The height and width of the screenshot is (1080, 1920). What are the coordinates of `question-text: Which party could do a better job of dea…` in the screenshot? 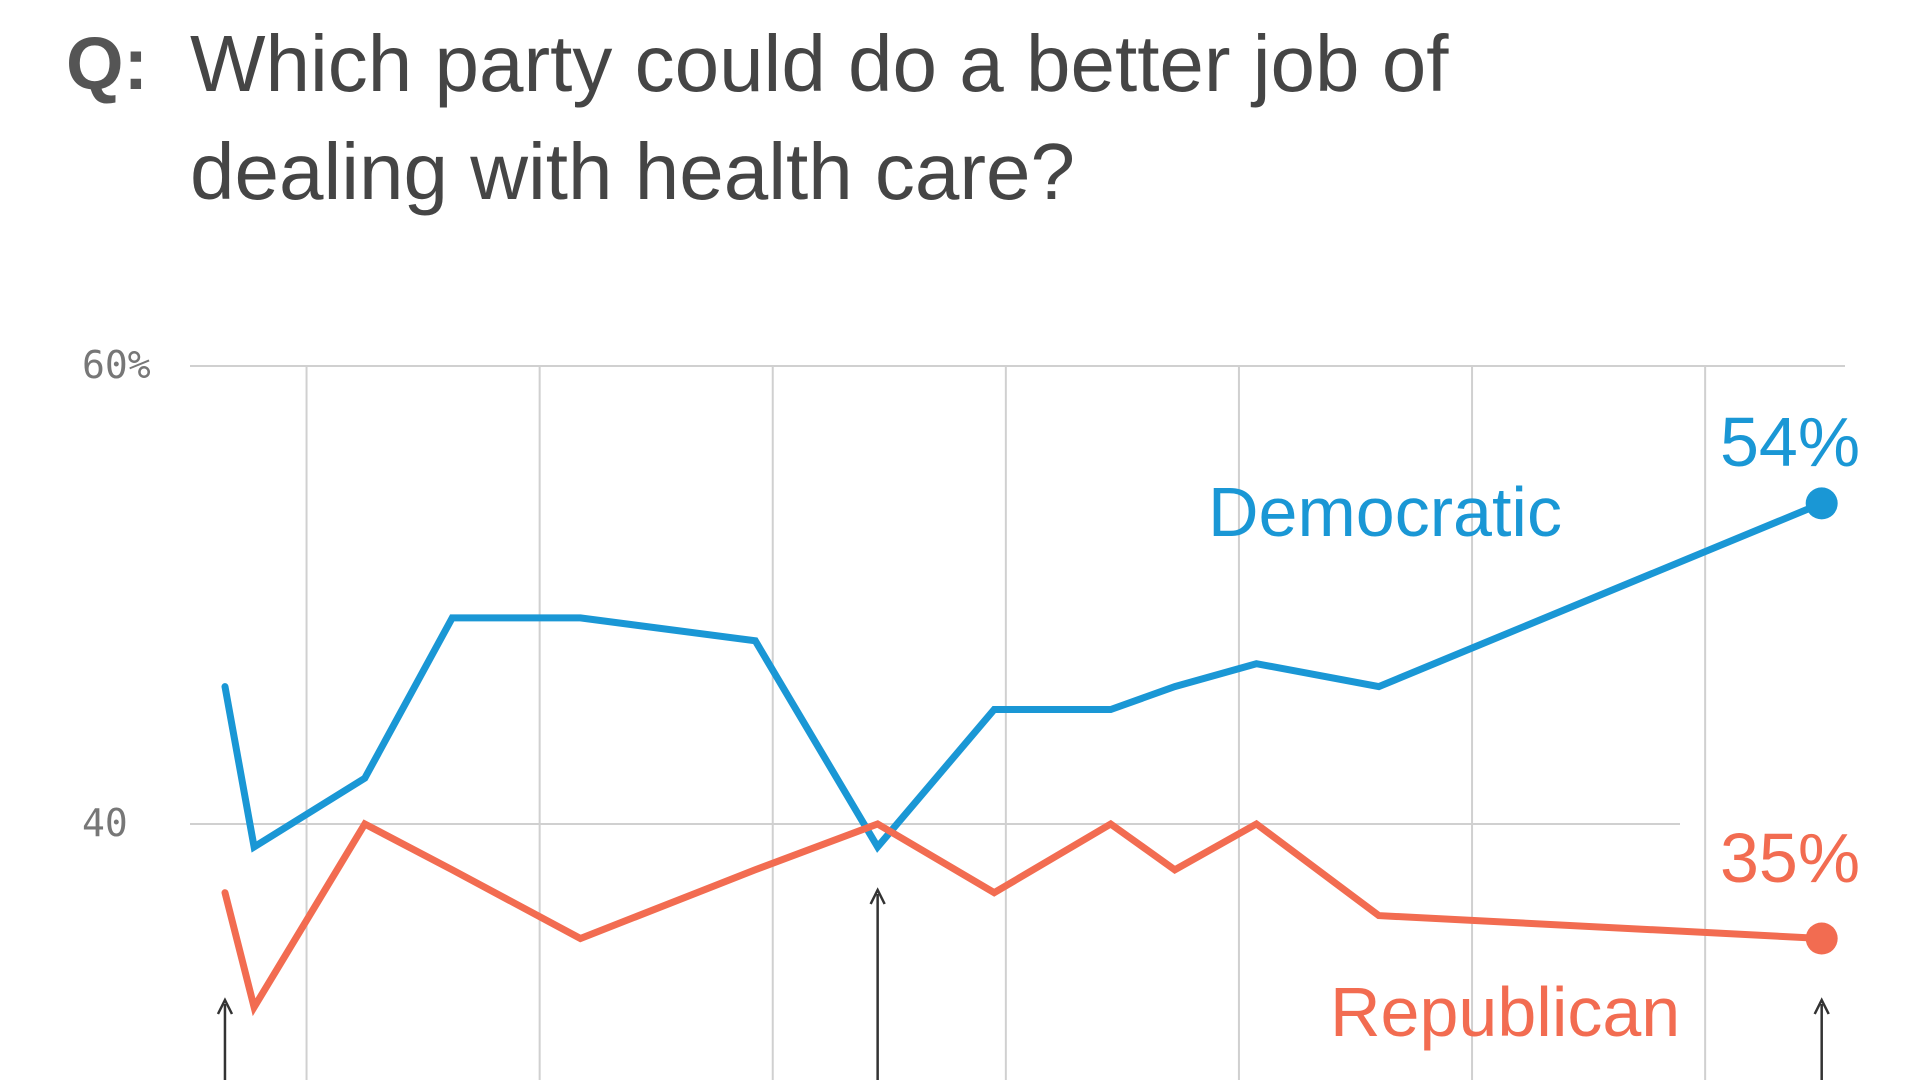 It's located at (819, 117).